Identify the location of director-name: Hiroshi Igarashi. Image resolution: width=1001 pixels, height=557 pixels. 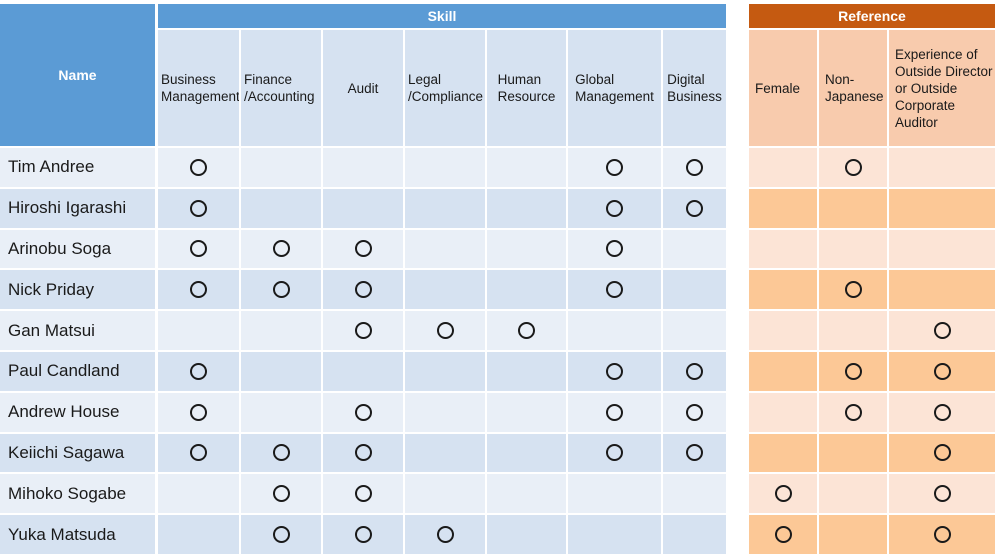
(79, 209).